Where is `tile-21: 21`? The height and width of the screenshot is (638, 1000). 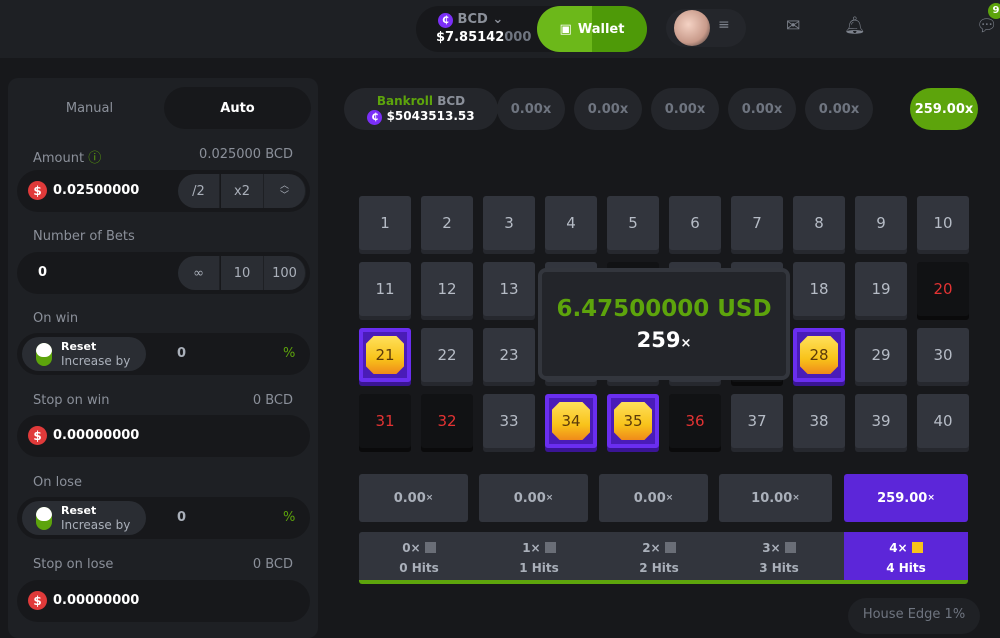 tile-21: 21 is located at coordinates (385, 355).